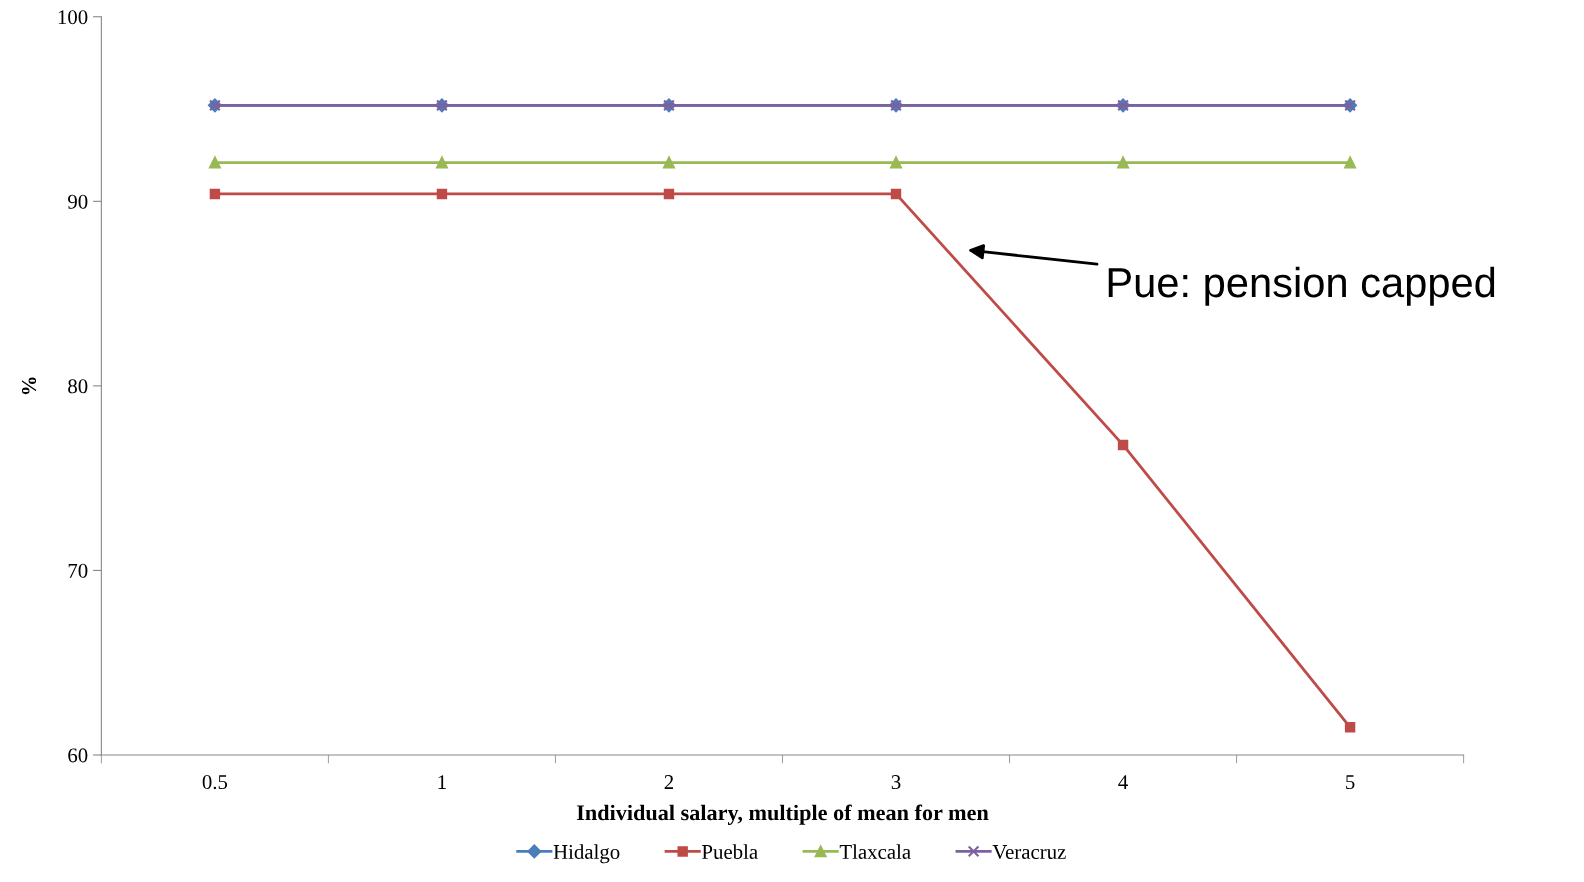 This screenshot has height=882, width=1584. I want to click on y-axis-title: %, so click(29, 386).